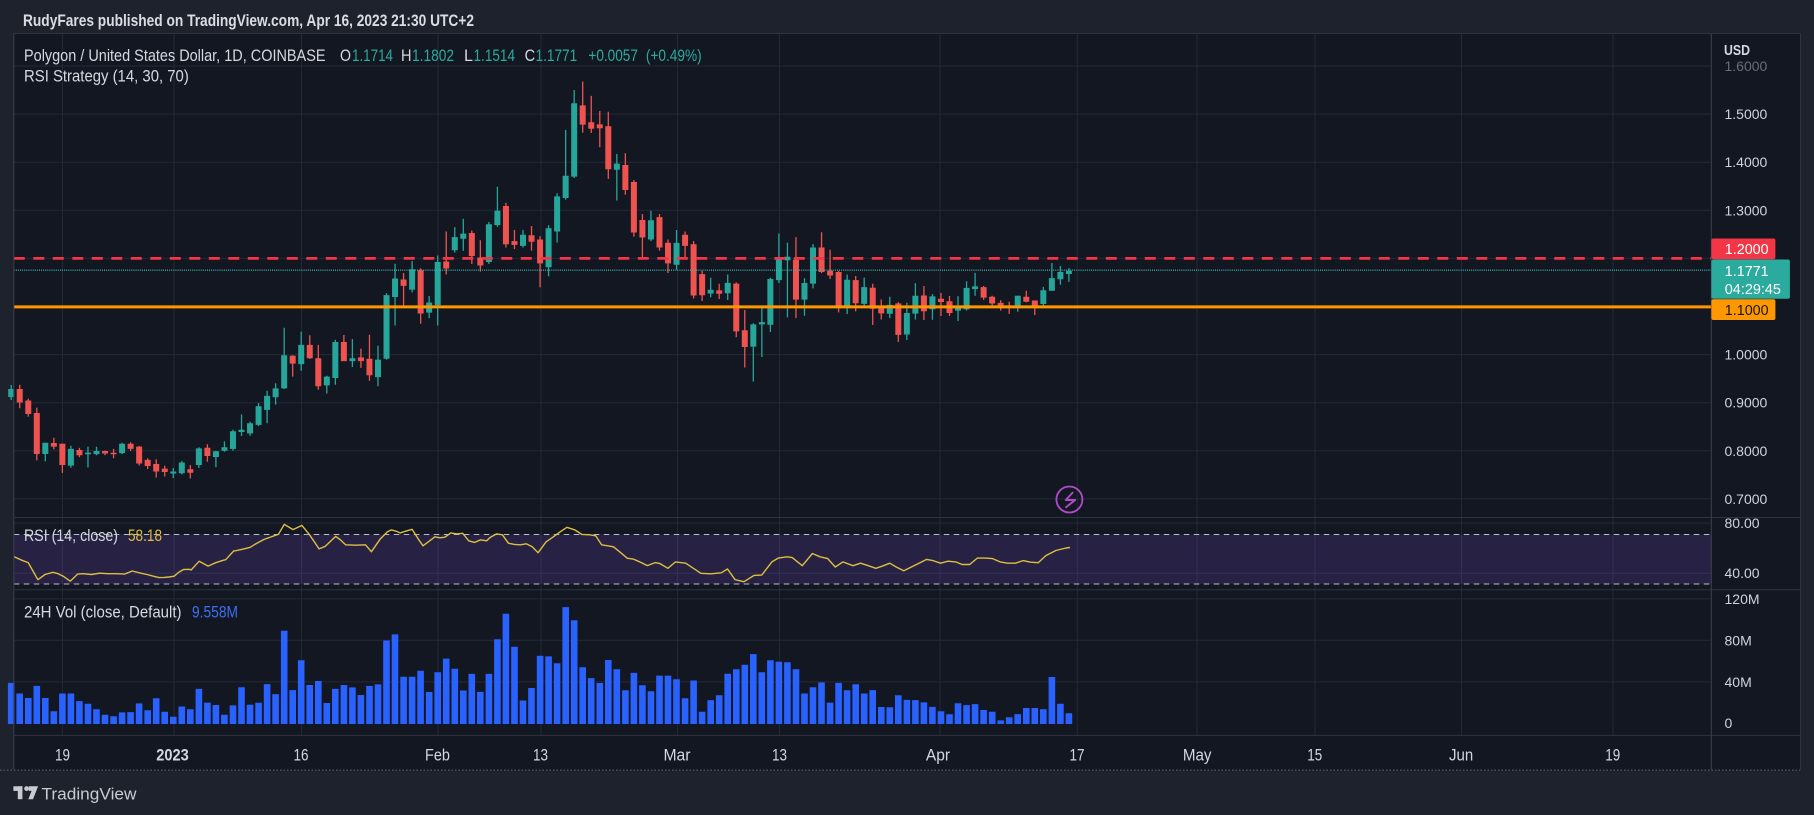  Describe the element at coordinates (1746, 451) in the screenshot. I see `svg-text: 0.8000` at that location.